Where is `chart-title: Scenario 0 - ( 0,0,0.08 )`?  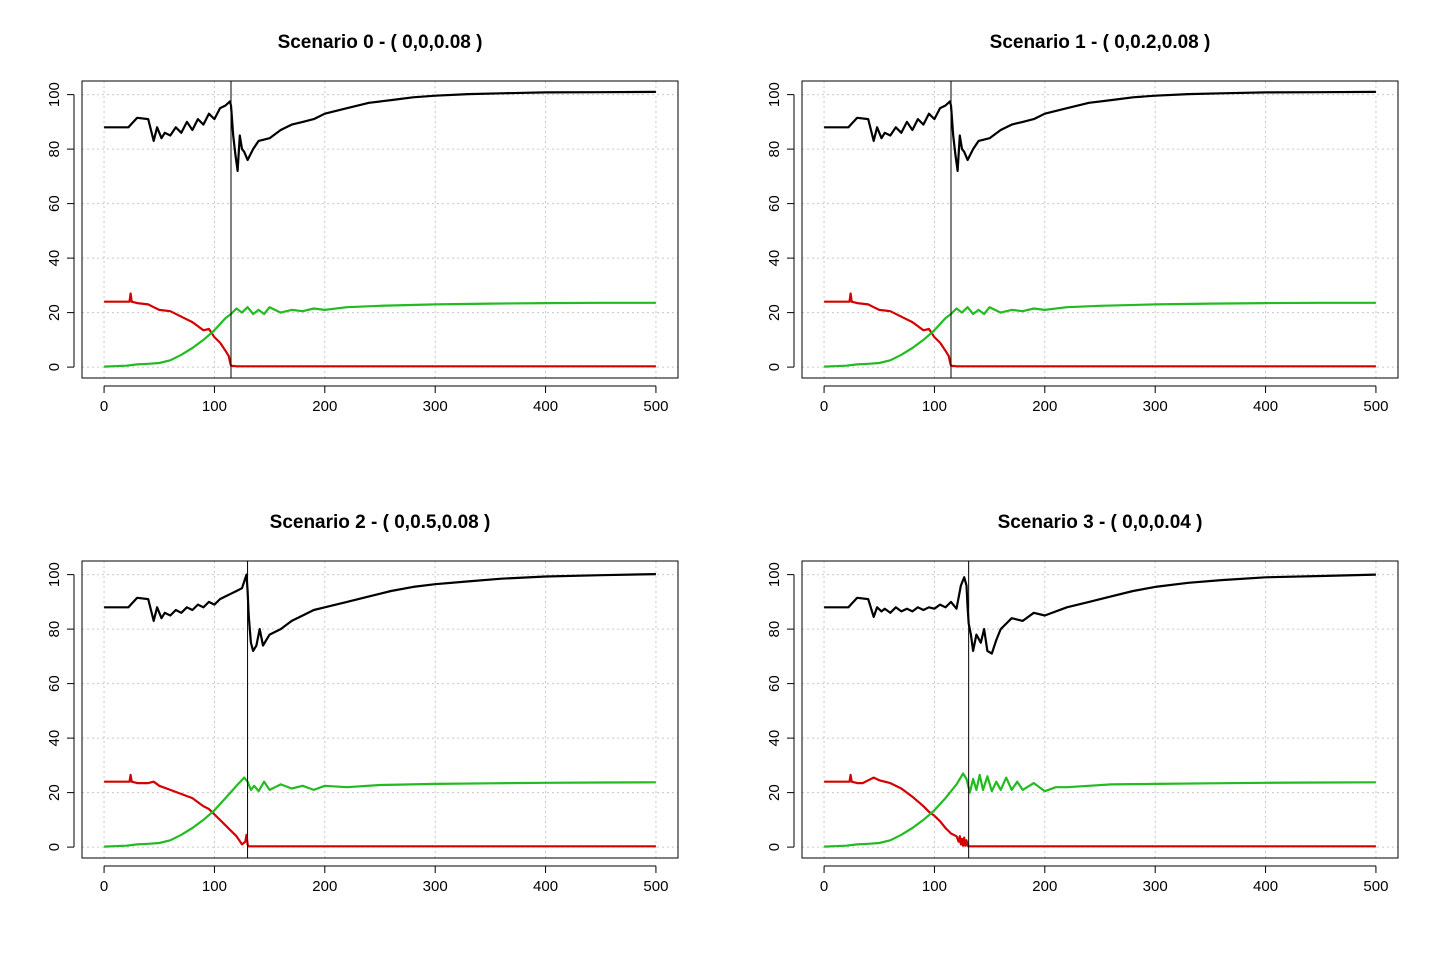 chart-title: Scenario 0 - ( 0,0,0.08 ) is located at coordinates (380, 42).